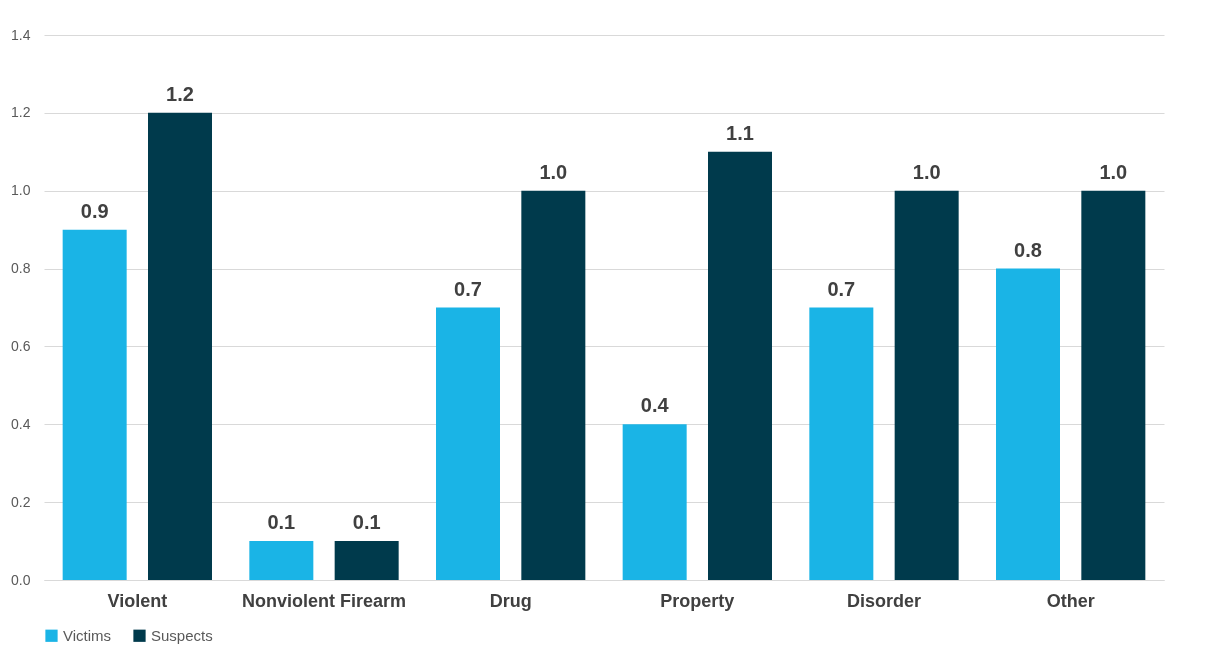  I want to click on data-label: 0.4, so click(655, 405).